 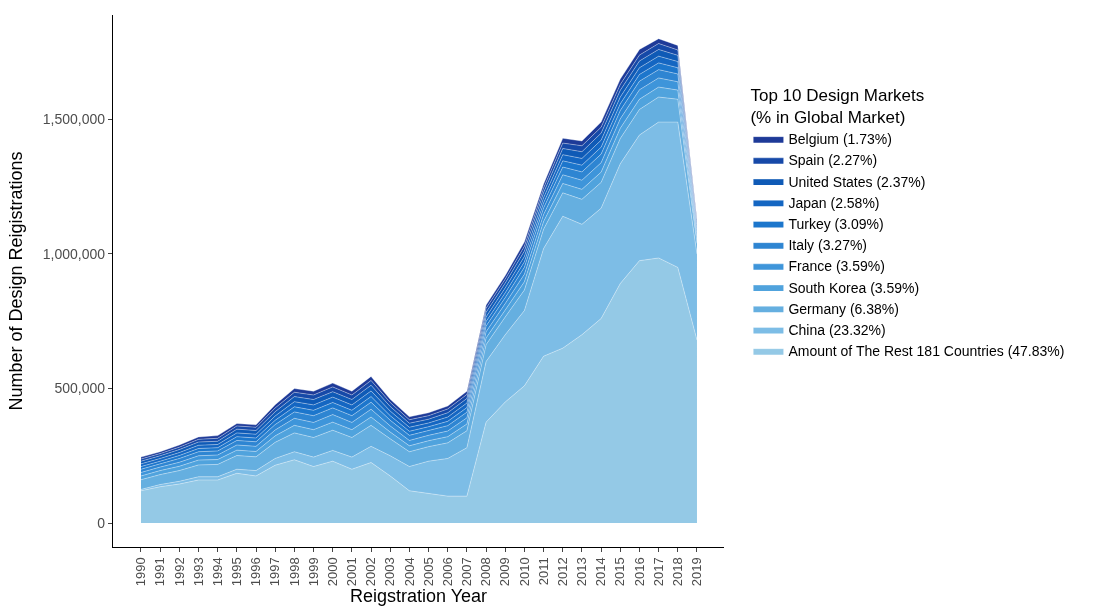 What do you see at coordinates (256, 572) in the screenshot?
I see `x-tick-label: 1996` at bounding box center [256, 572].